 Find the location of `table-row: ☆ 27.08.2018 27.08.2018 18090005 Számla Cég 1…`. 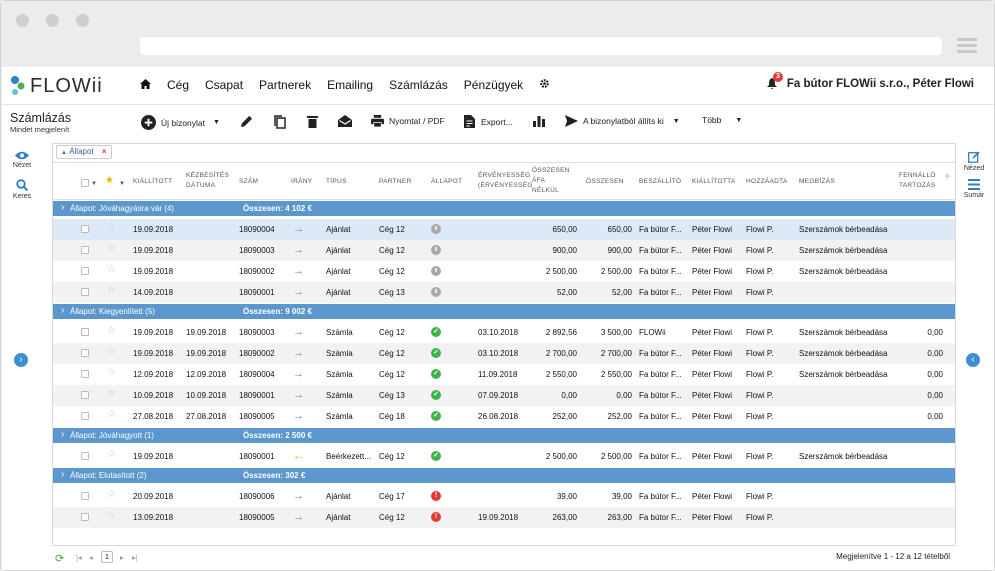

table-row: ☆ 27.08.2018 27.08.2018 18090005 Számla Cég 1… is located at coordinates (504, 416).